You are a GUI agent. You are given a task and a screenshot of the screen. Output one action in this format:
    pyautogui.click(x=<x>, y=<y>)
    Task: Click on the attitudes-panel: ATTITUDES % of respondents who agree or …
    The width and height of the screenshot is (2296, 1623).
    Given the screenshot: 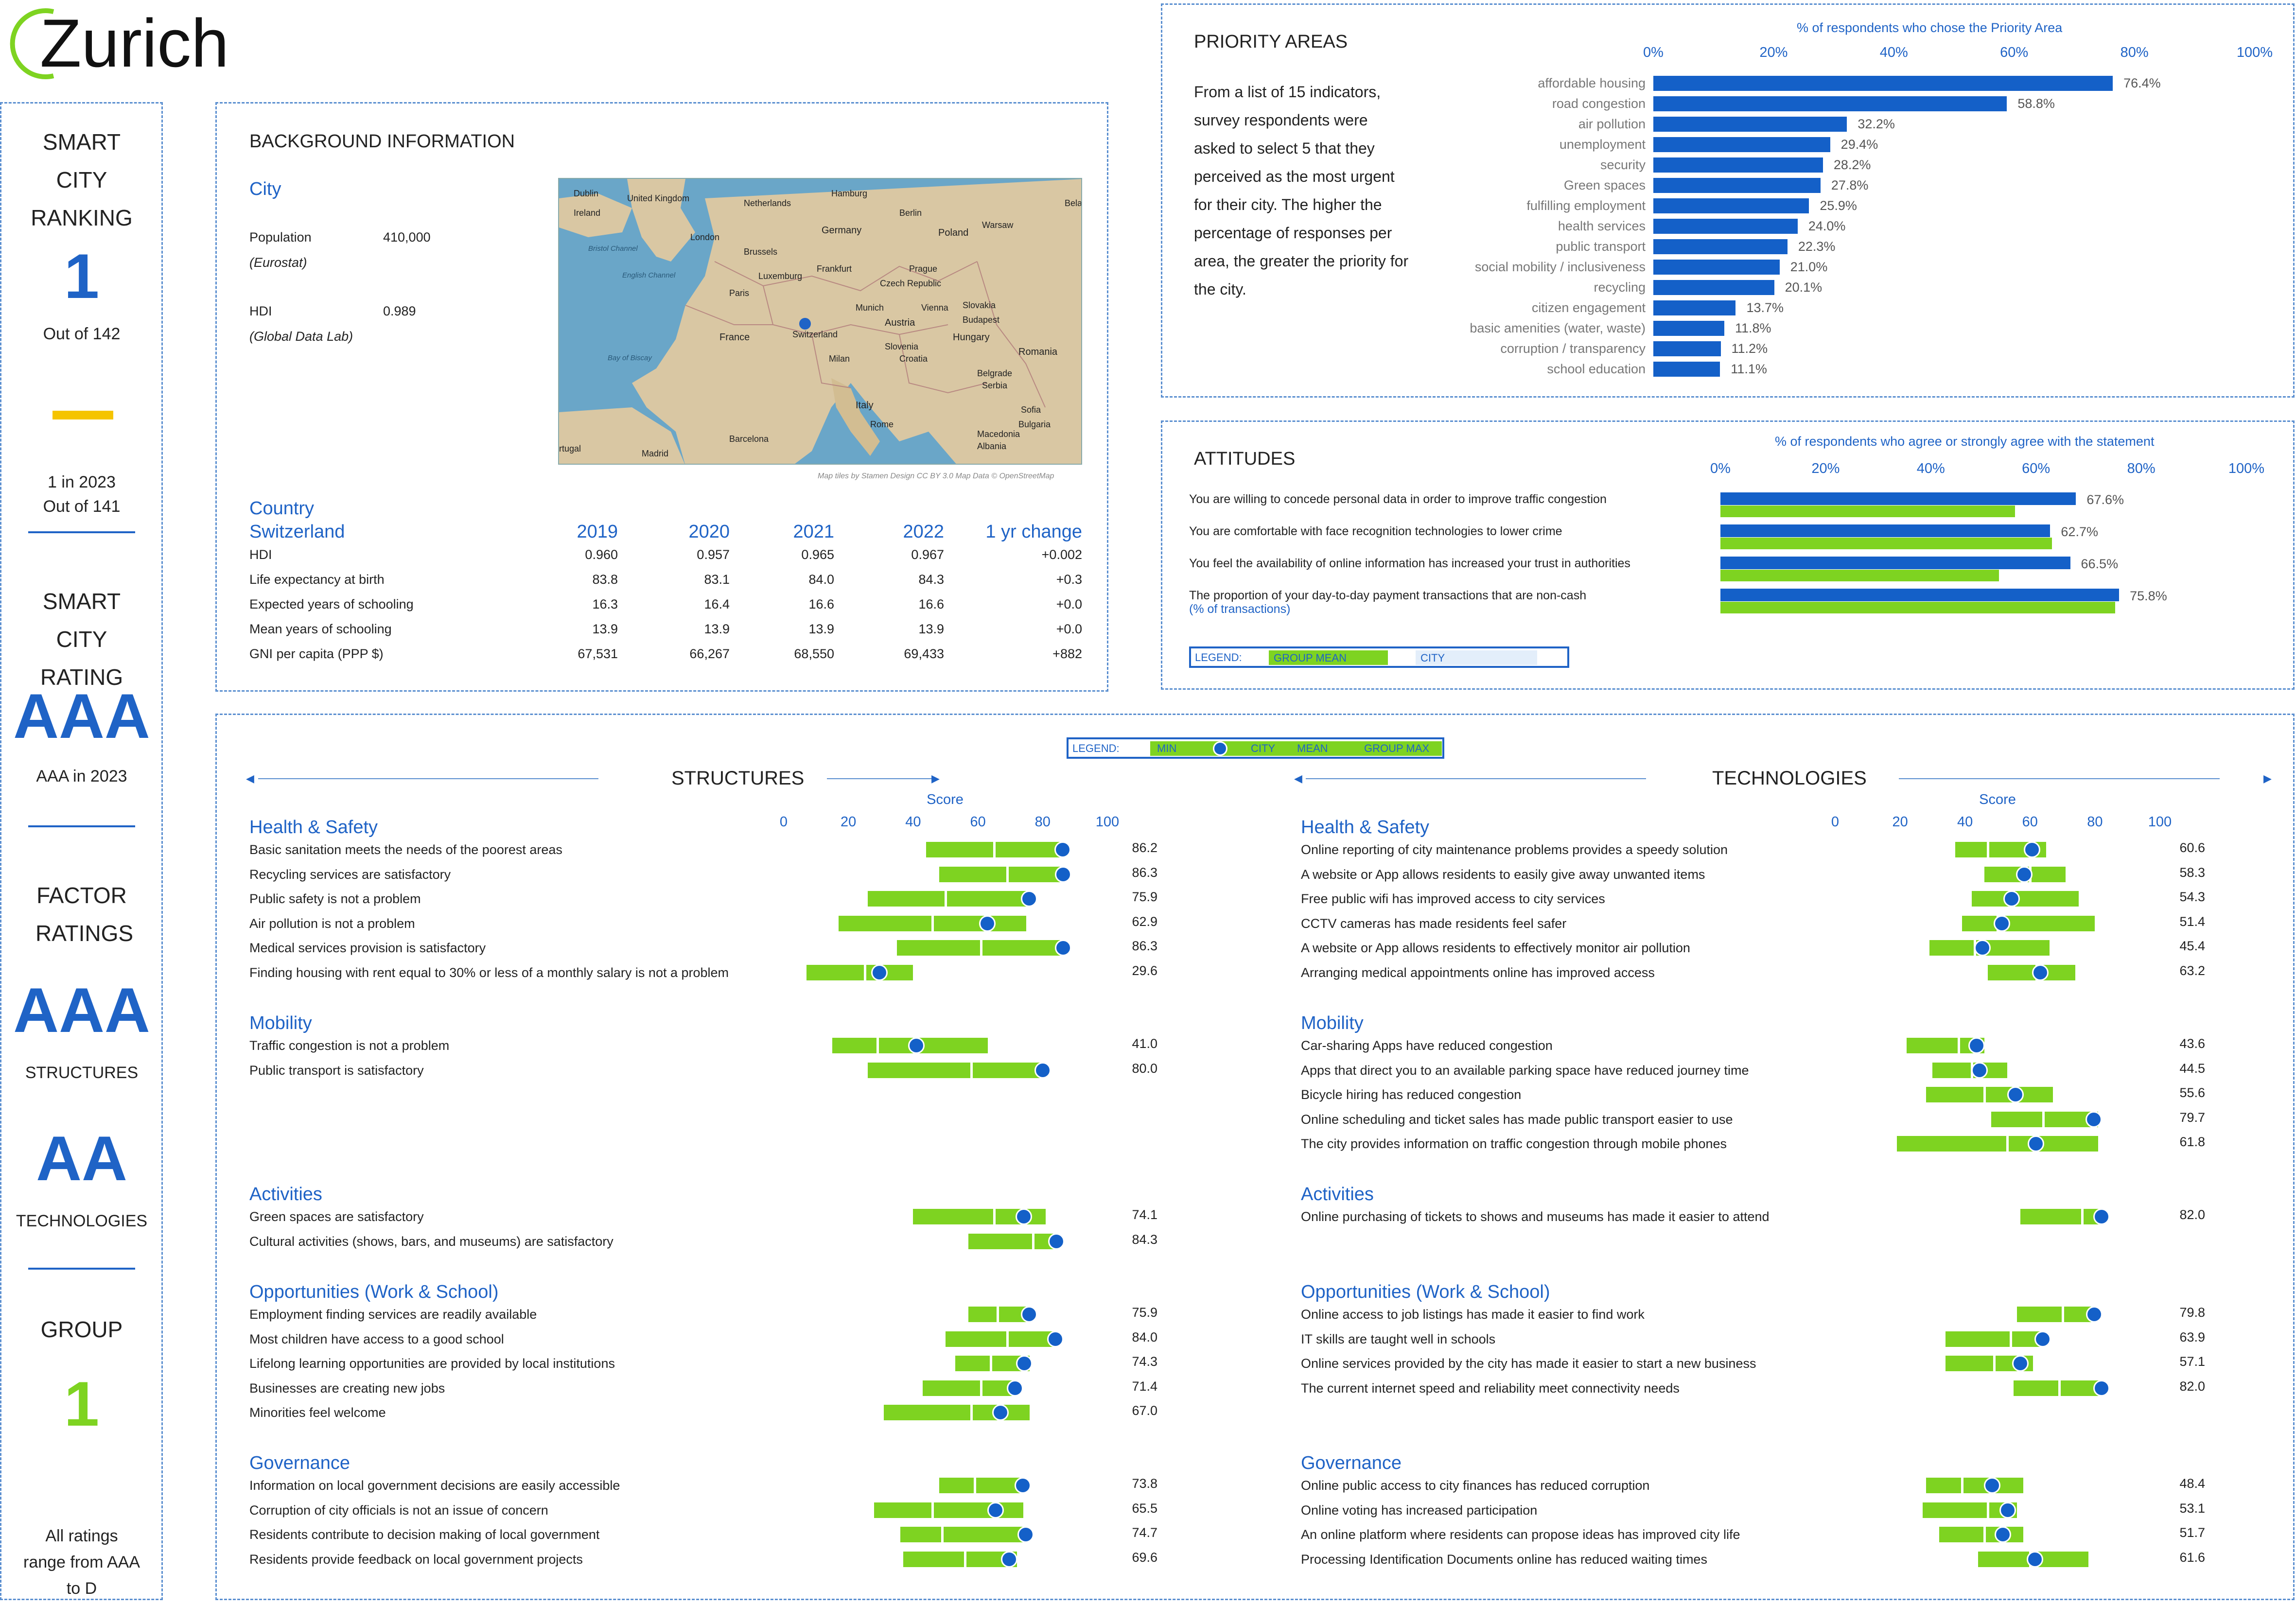 What is the action you would take?
    pyautogui.click(x=1728, y=555)
    